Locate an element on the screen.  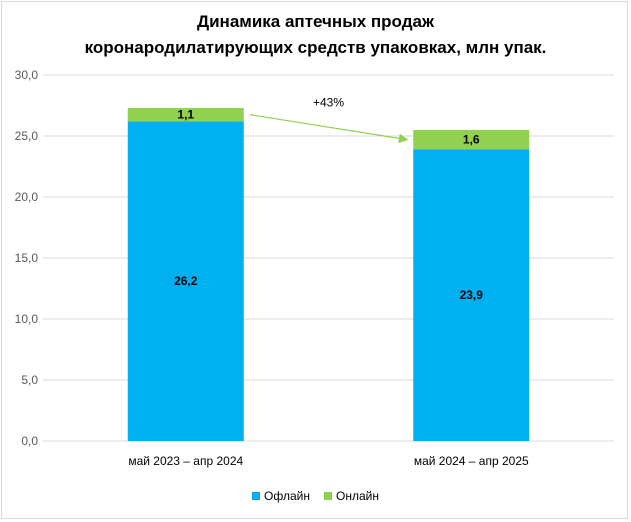
y-tick-label: 20,0 is located at coordinates (27, 197).